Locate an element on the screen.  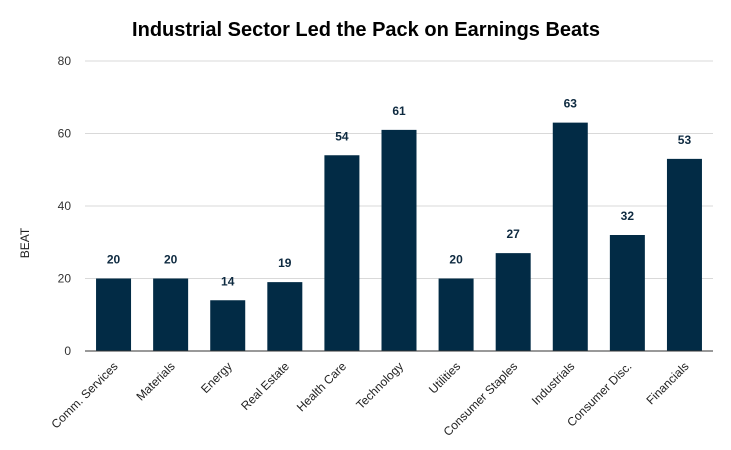
data-label: 19 is located at coordinates (285, 263).